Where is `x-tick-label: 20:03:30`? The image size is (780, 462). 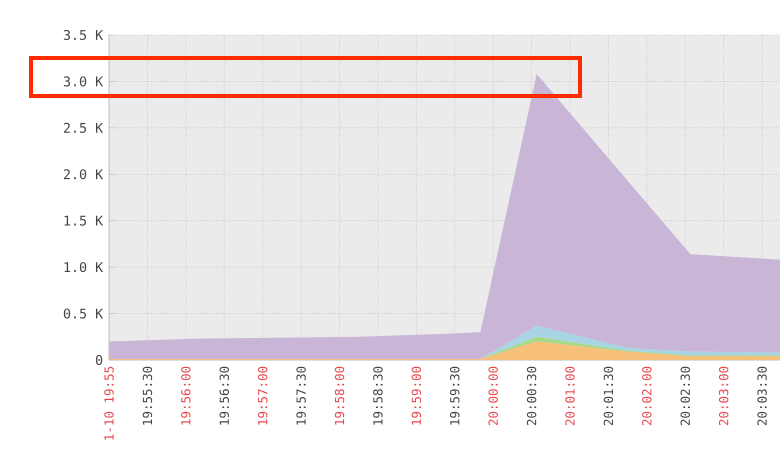
x-tick-label: 20:03:30 is located at coordinates (762, 396).